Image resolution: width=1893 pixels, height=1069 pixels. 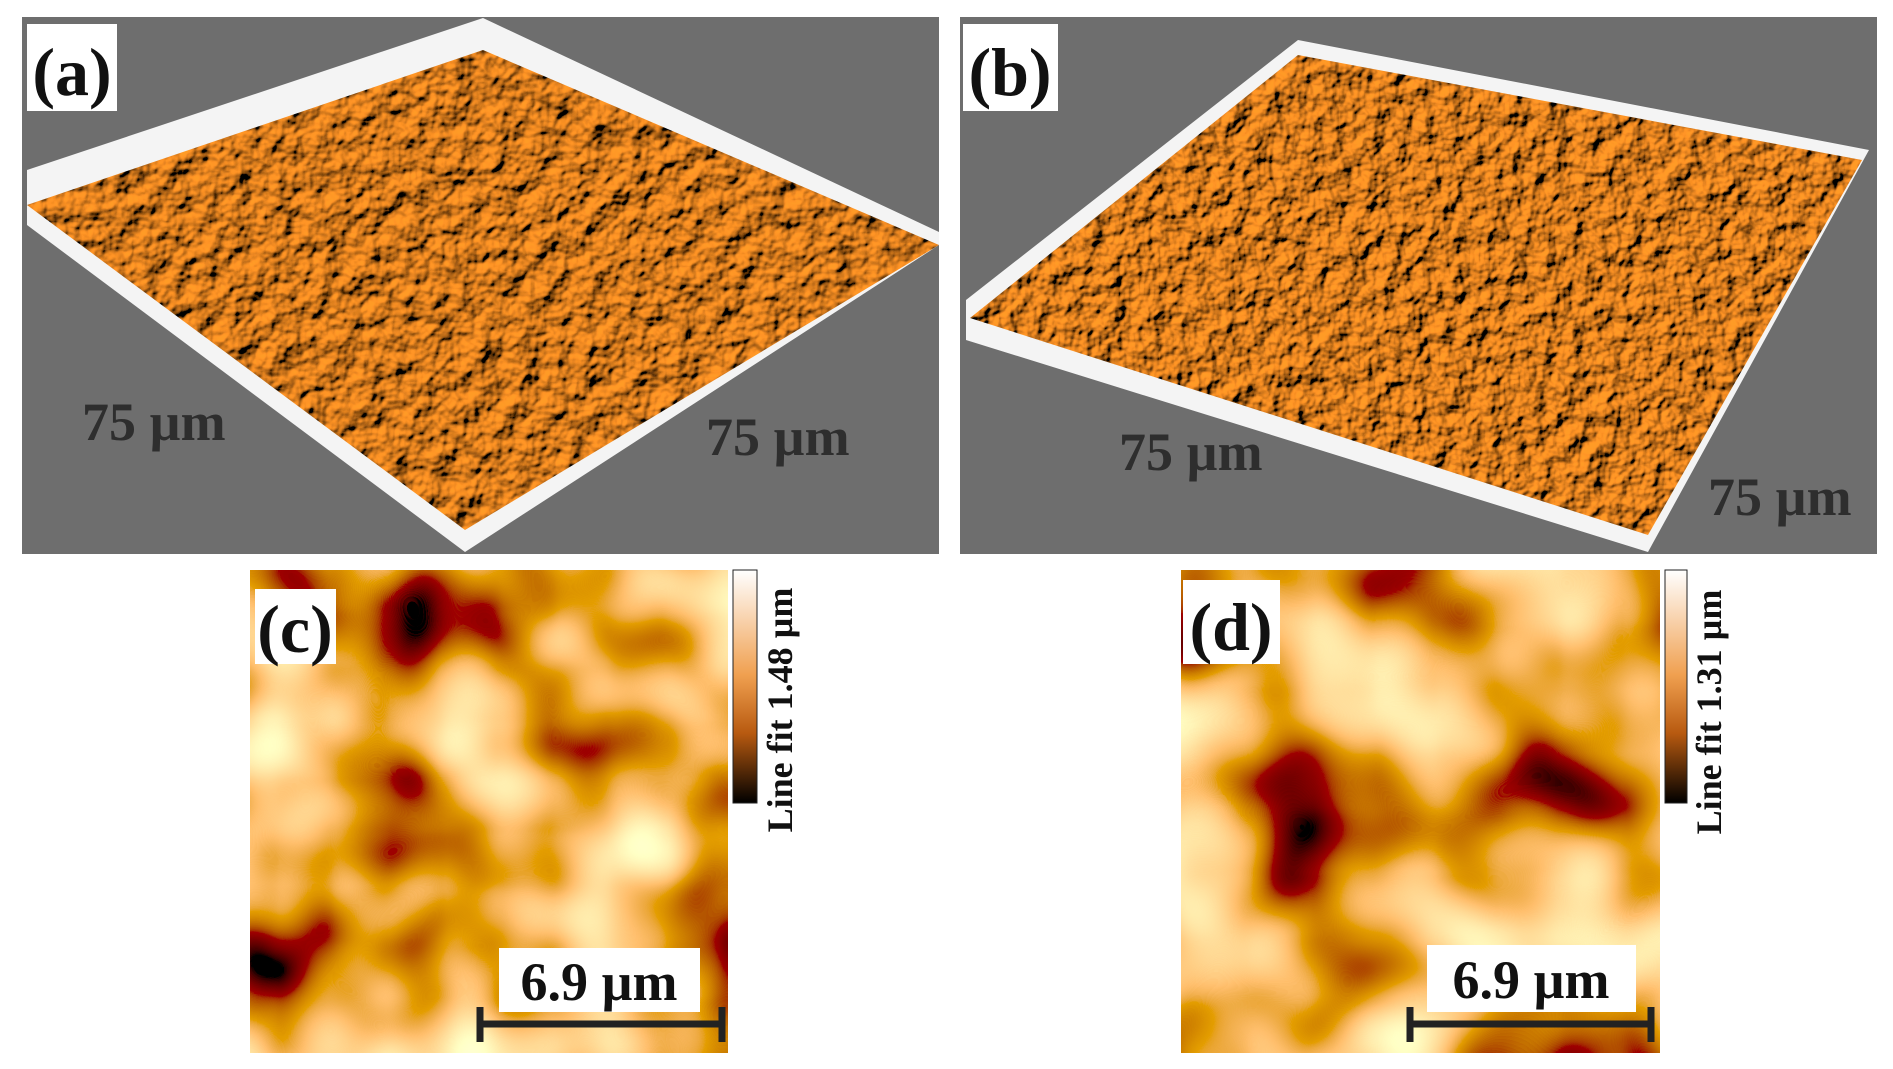 I want to click on panel-label: (a), so click(x=71, y=72).